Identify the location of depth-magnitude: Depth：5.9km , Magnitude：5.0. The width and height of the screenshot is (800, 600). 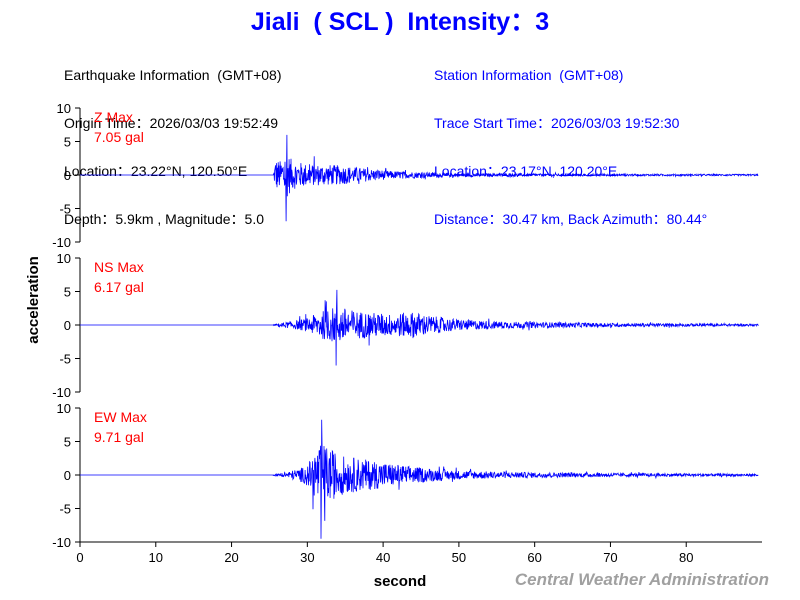
(164, 219).